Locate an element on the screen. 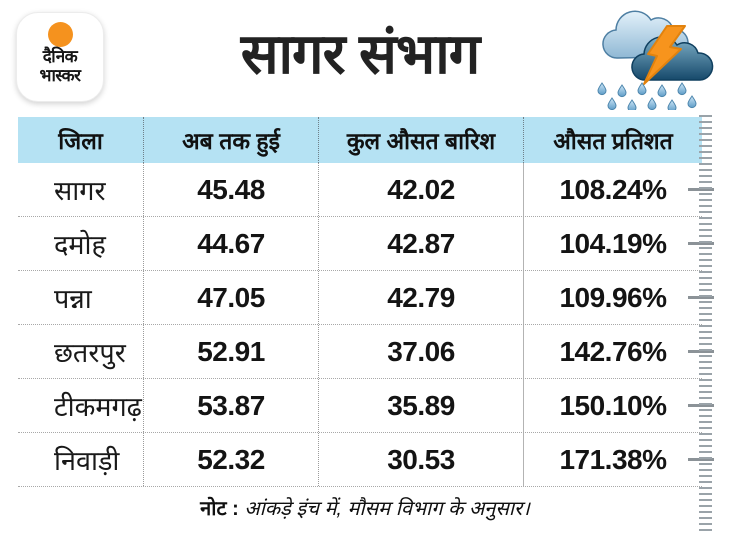  avg-percent-cell: 171.38% is located at coordinates (612, 459).